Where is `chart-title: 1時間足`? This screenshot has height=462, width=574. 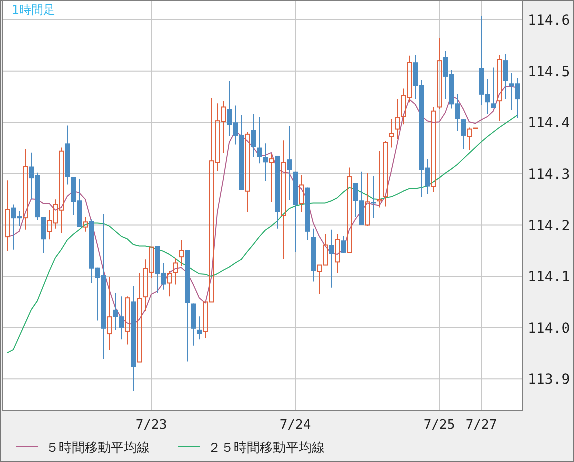
chart-title: 1時間足 is located at coordinates (34, 10).